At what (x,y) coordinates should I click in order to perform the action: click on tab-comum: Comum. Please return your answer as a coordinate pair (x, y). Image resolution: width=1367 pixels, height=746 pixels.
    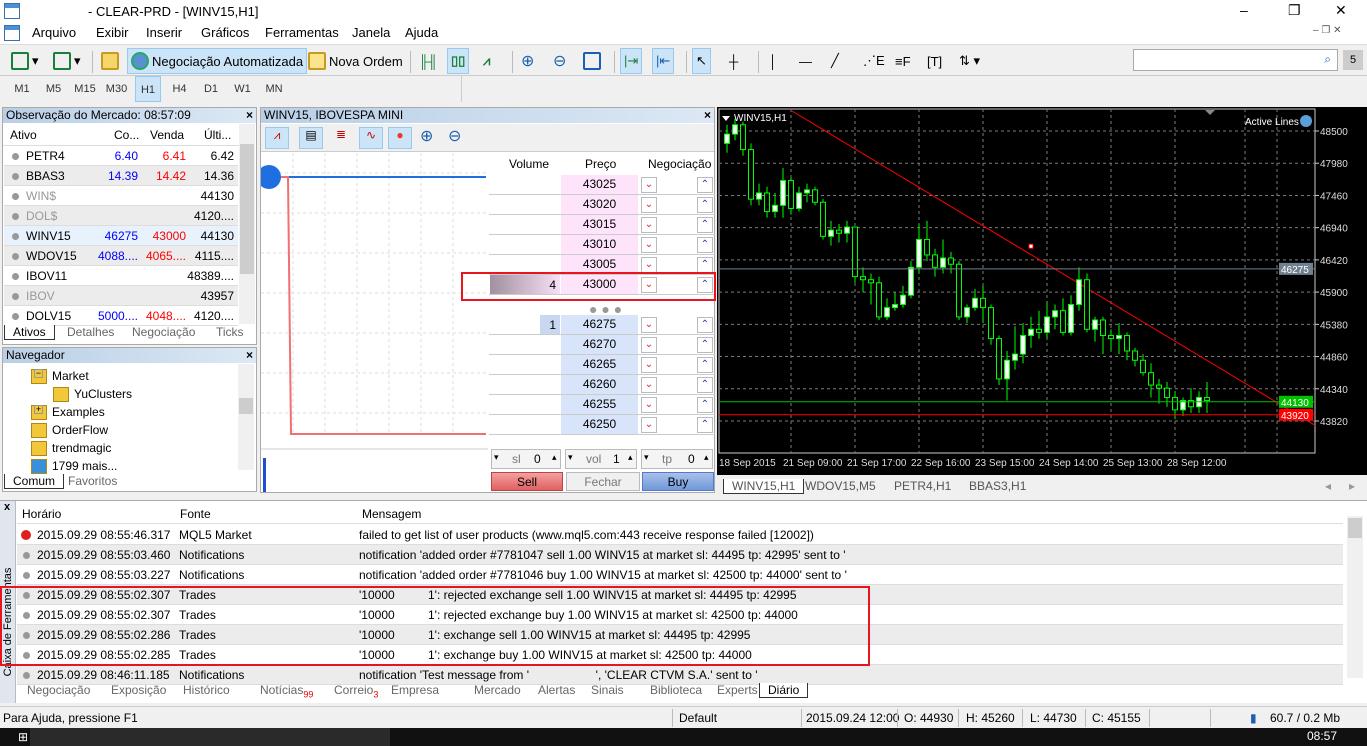
    Looking at the image, I should click on (34, 481).